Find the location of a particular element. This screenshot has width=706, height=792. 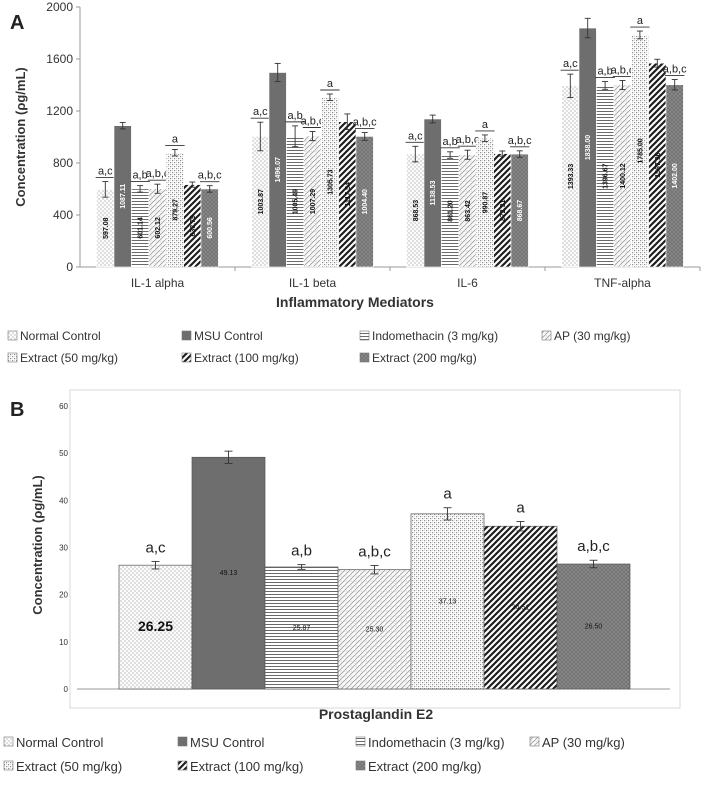

panel-a-y-tick-label: 1200 is located at coordinates (59, 111).